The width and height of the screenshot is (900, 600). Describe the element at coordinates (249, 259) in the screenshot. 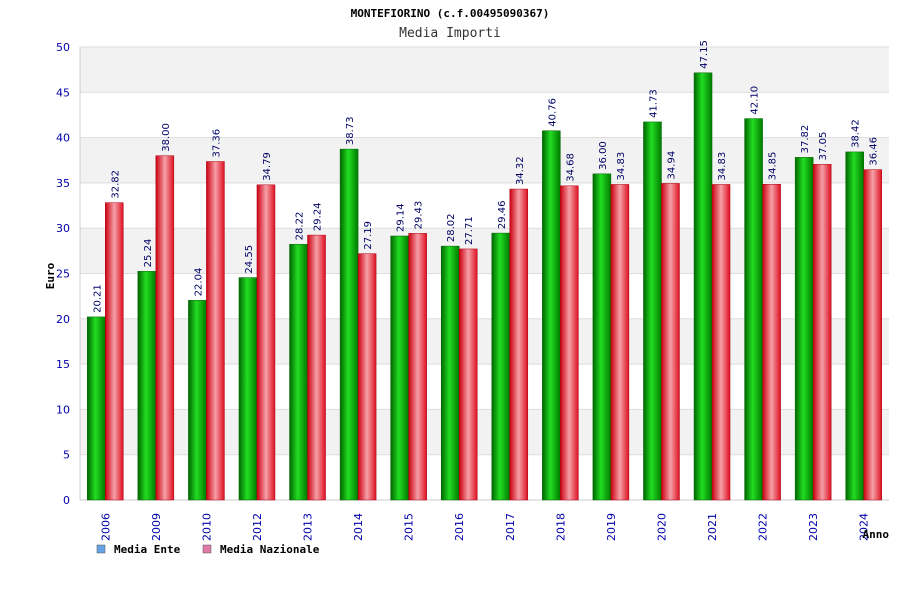

I see `value-label: 24.55` at that location.